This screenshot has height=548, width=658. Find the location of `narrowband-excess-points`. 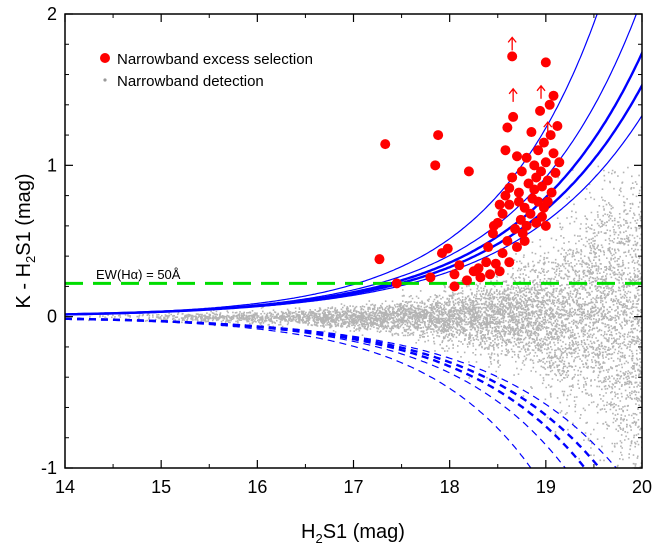

narrowband-excess-points is located at coordinates (469, 171).